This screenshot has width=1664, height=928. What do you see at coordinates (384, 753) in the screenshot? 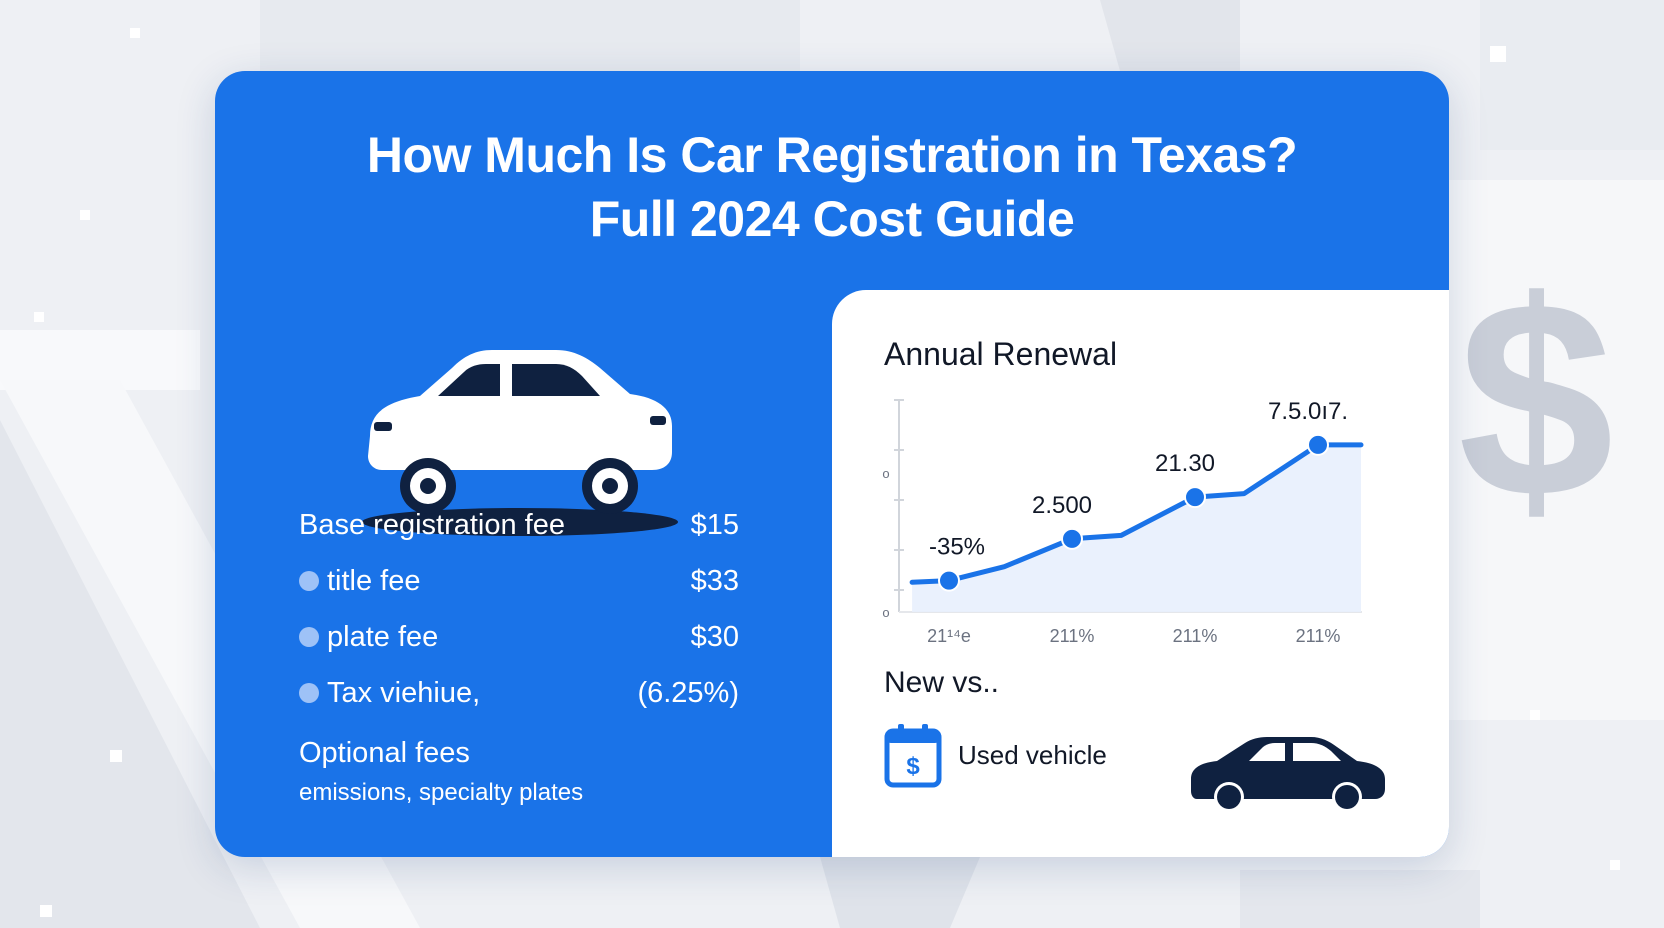
I see `optional-fees-title: Optional fees` at bounding box center [384, 753].